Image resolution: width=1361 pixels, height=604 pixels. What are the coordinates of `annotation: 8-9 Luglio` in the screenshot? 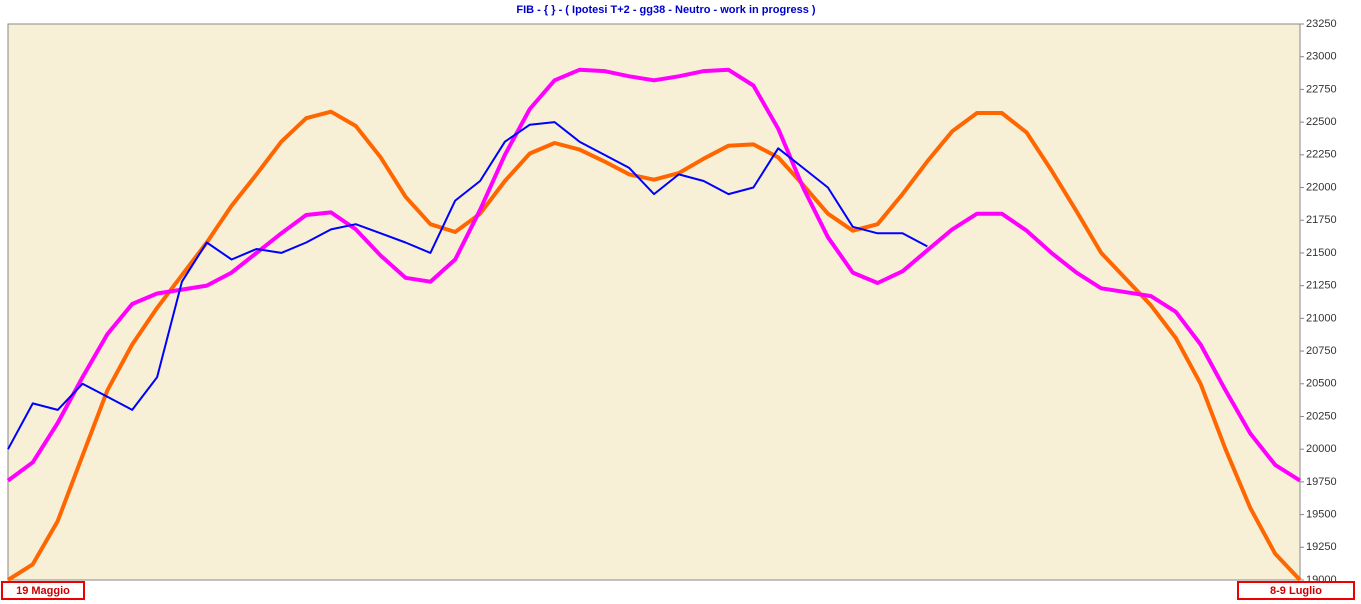 It's located at (1296, 591).